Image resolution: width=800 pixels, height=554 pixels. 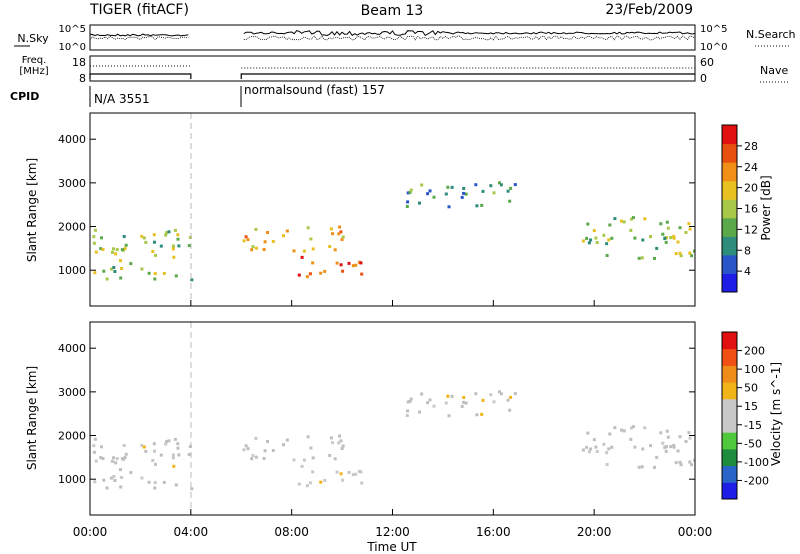 What do you see at coordinates (191, 532) in the screenshot?
I see `xtick-label: 04:00` at bounding box center [191, 532].